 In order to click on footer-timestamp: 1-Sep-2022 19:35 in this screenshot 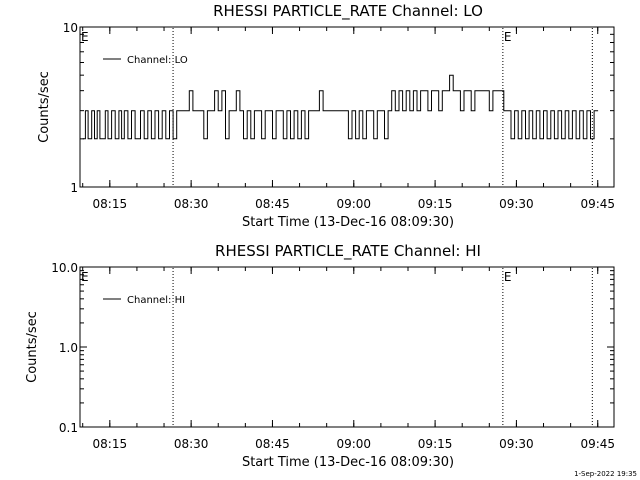, I will do `click(605, 474)`.